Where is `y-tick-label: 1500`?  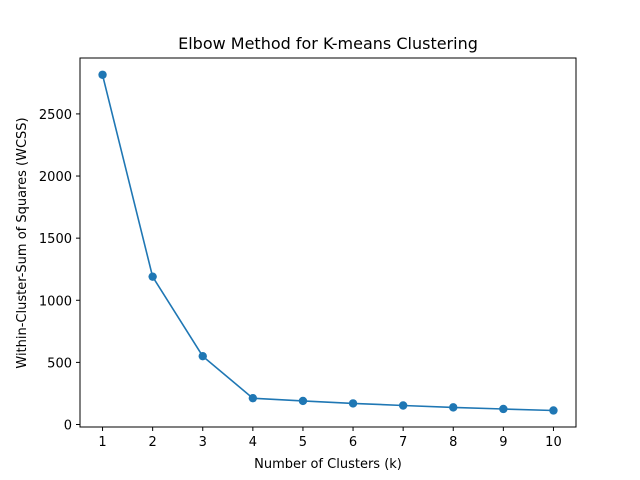
y-tick-label: 1500 is located at coordinates (55, 239).